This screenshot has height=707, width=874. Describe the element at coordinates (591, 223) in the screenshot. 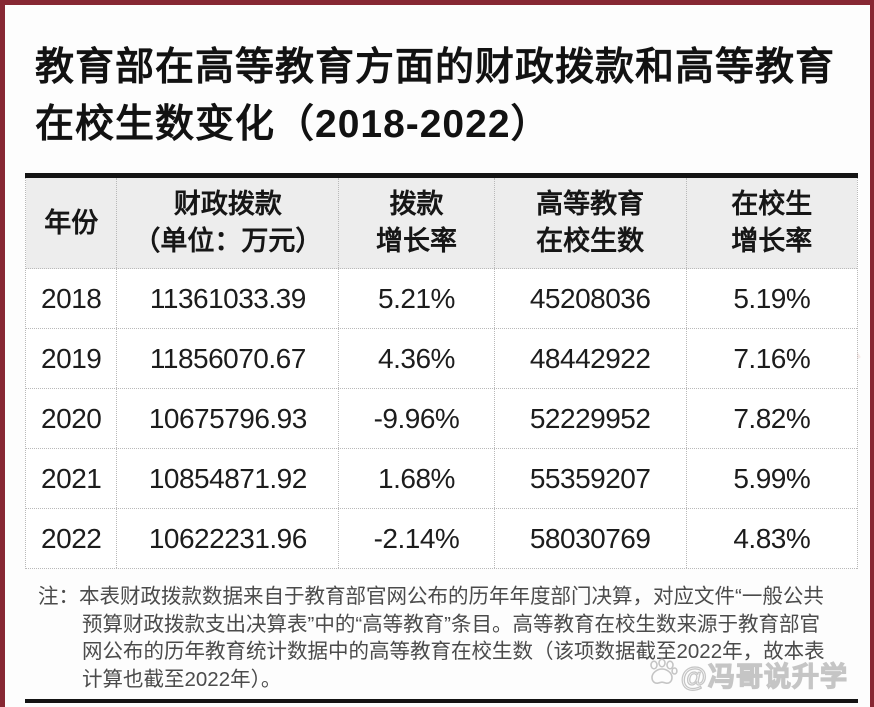

I see `header-cell-enrollment: 高等教育 在校生数` at that location.